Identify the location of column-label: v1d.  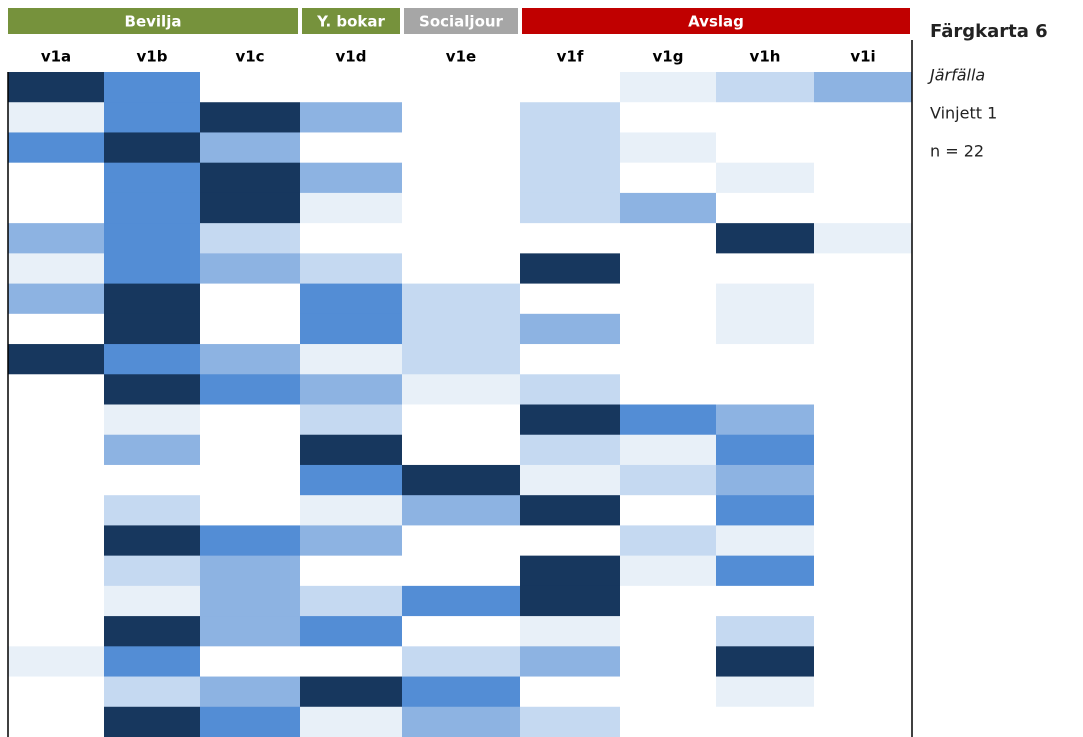
(351, 57).